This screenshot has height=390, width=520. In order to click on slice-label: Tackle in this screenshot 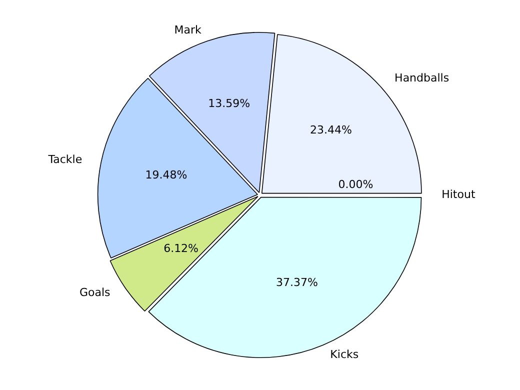, I will do `click(64, 159)`.